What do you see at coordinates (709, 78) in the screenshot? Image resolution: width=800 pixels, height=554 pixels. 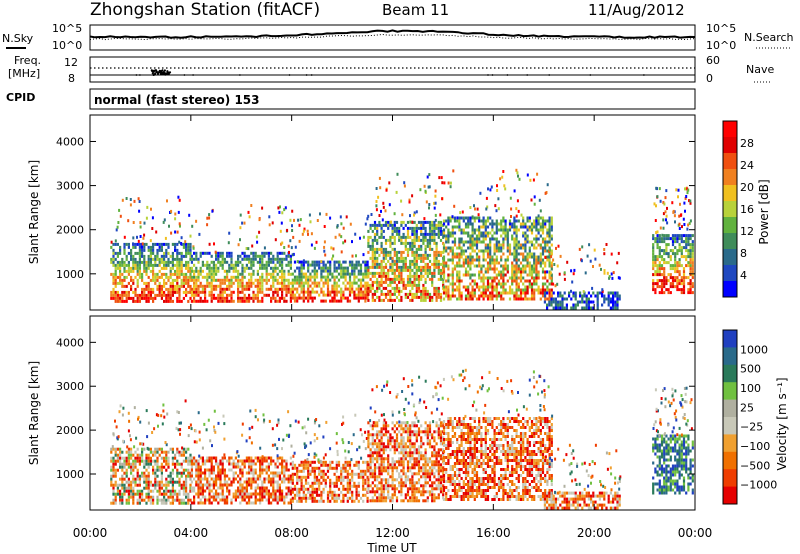 I see `nave-tick-bottom: 0` at bounding box center [709, 78].